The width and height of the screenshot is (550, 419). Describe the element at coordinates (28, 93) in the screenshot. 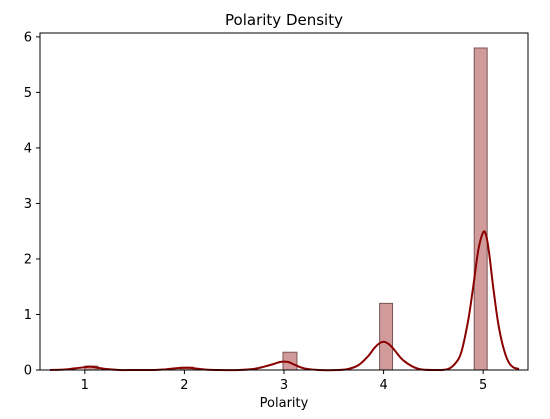

I see `y-tick-label: 5` at that location.